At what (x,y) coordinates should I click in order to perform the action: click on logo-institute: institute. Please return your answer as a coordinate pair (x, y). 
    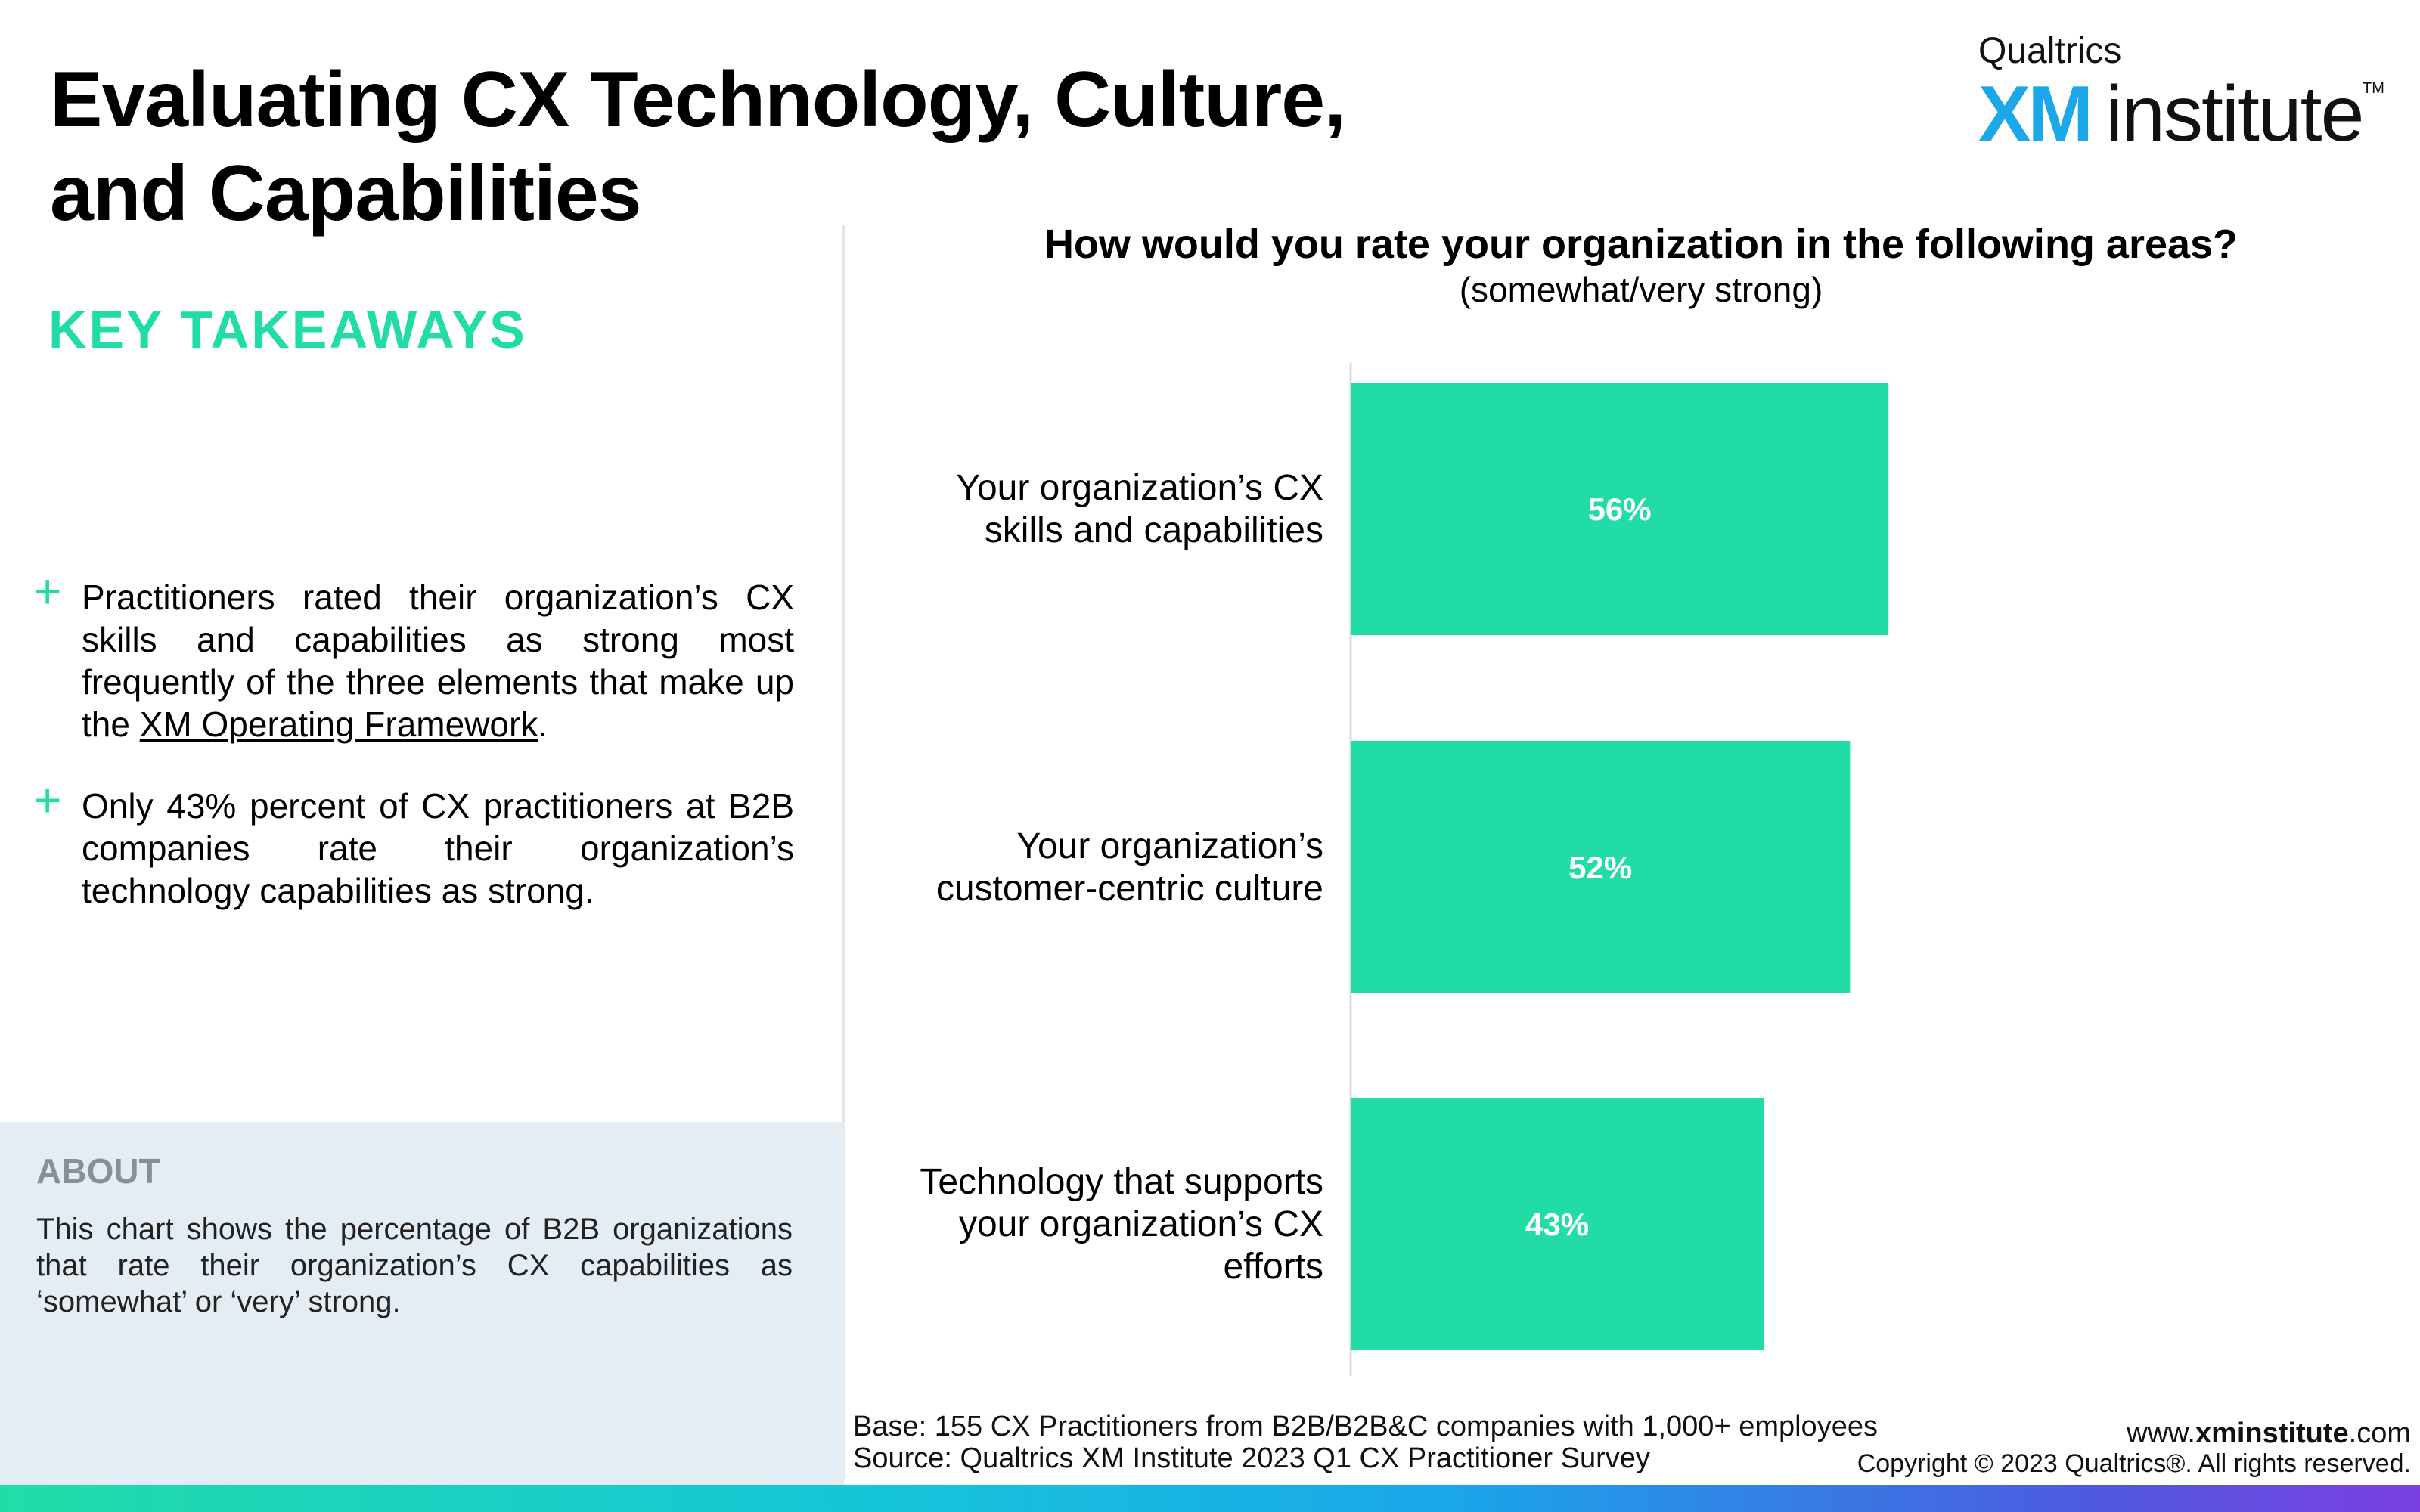
    Looking at the image, I should click on (2234, 114).